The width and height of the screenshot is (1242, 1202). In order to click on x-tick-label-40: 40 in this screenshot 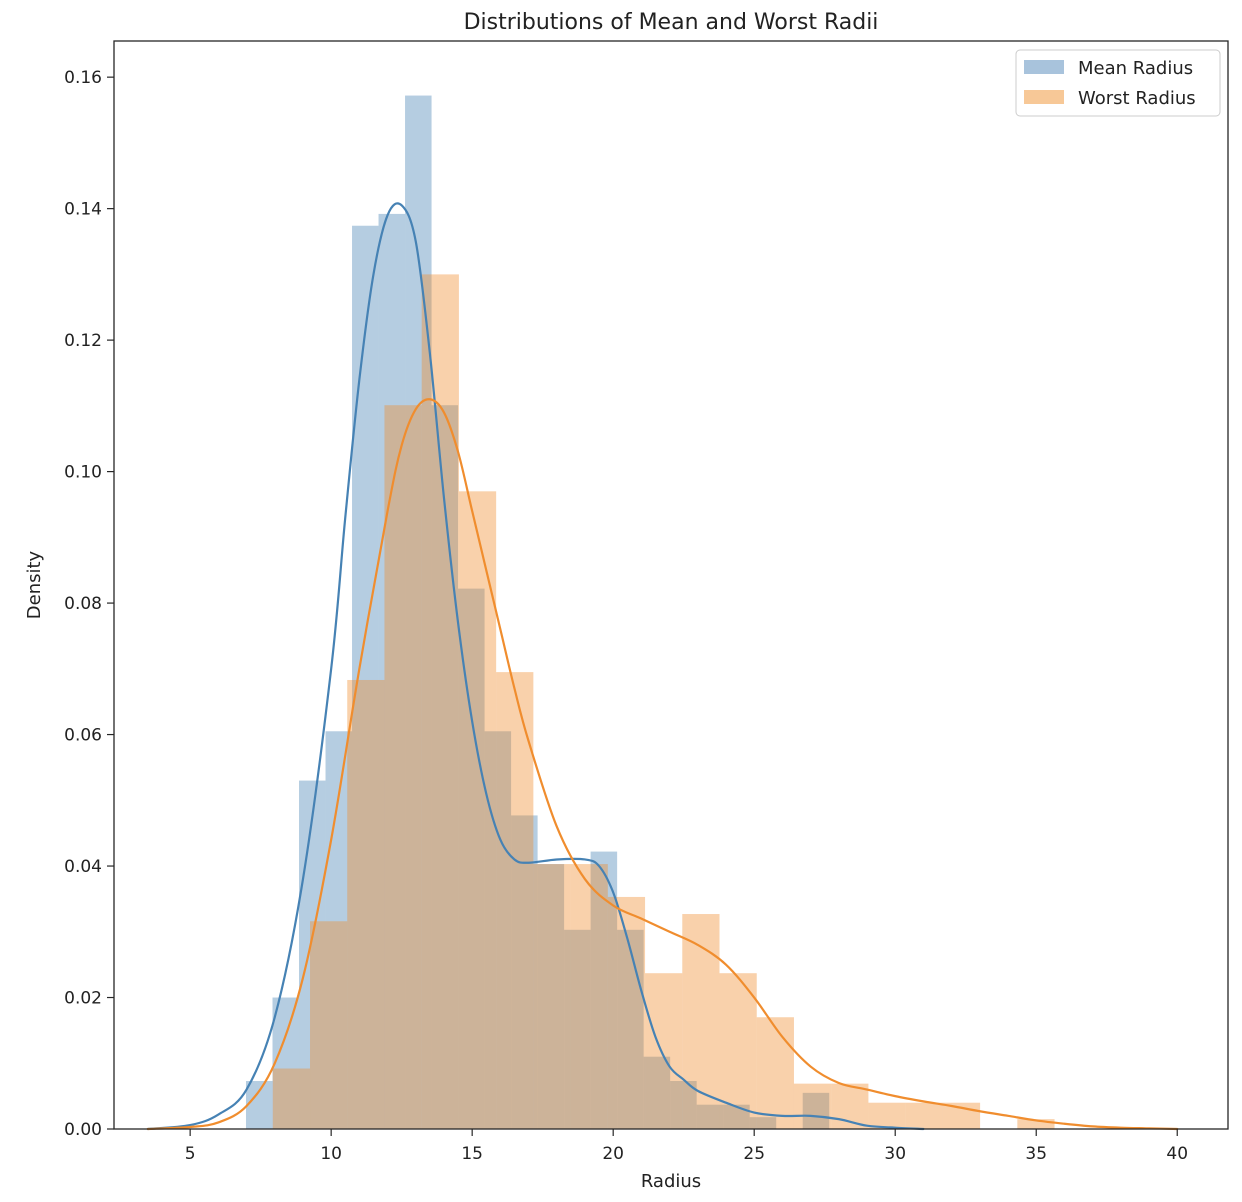, I will do `click(1177, 1154)`.